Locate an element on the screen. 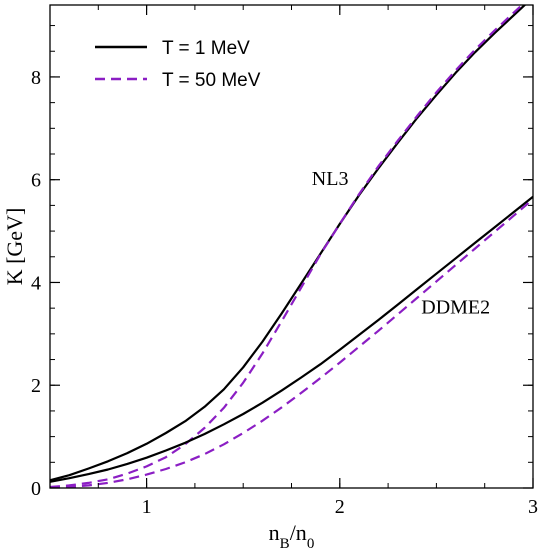 This screenshot has width=545, height=550. annotation-nl3: NL3 is located at coordinates (330, 179).